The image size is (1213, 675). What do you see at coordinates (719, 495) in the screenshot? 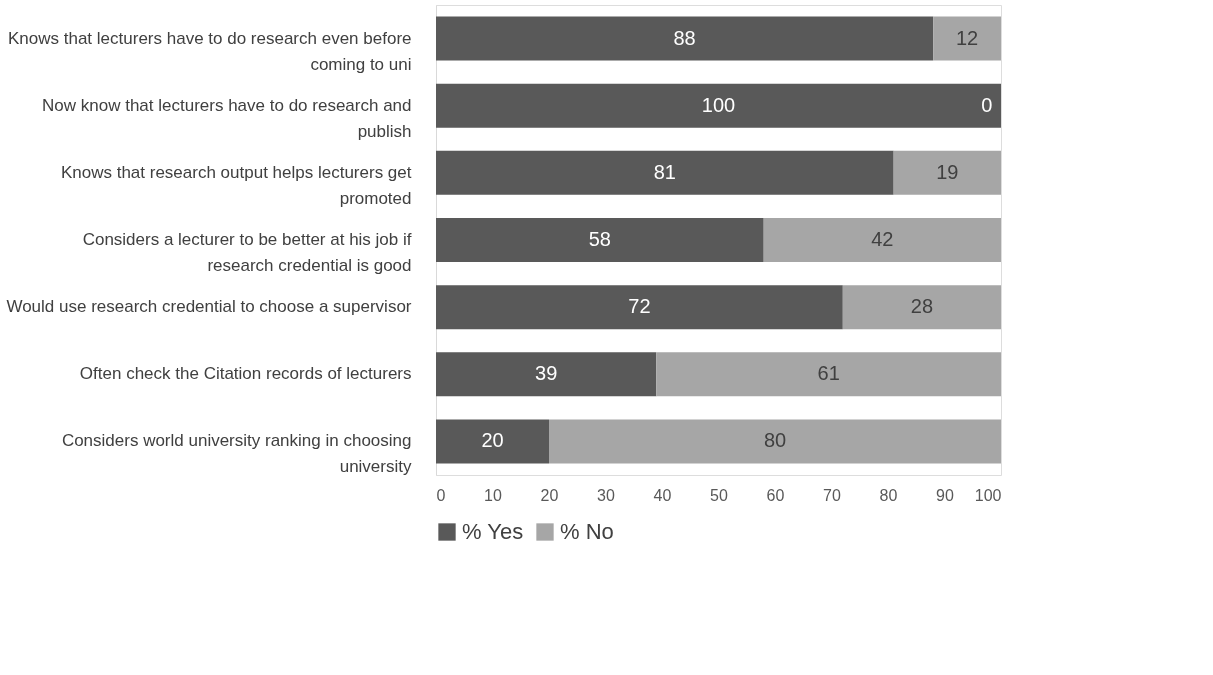
I see `x-tick-label: 50` at bounding box center [719, 495].